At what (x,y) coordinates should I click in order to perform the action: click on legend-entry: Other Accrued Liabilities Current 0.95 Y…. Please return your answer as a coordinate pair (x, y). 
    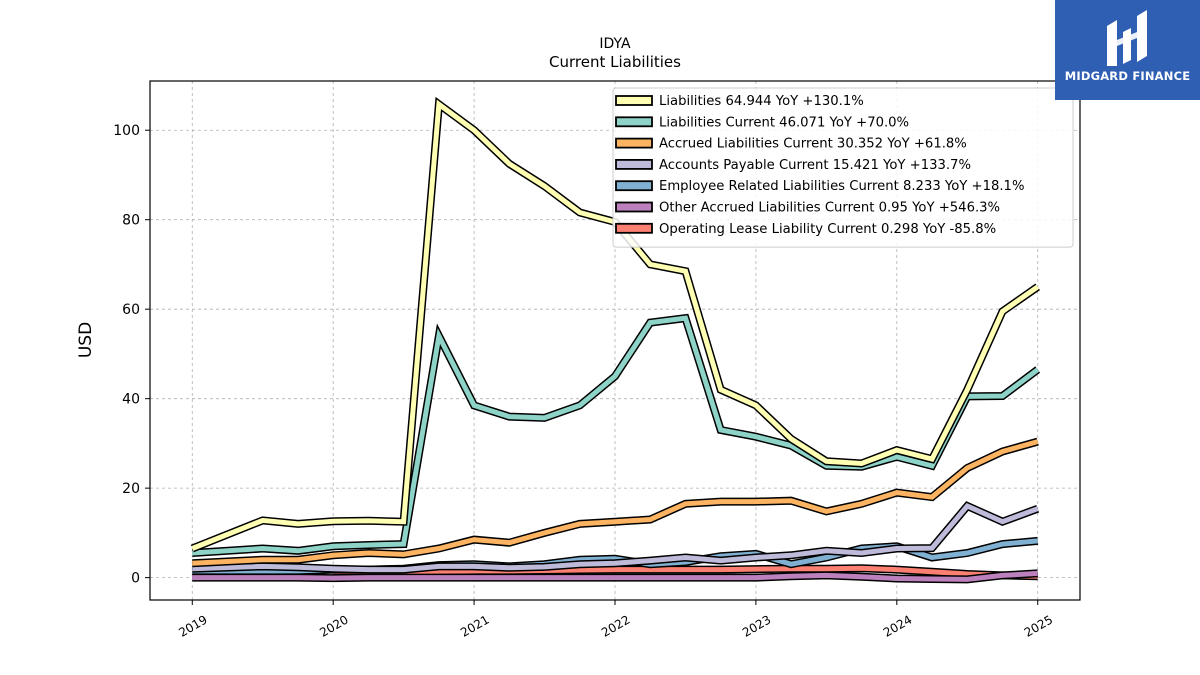
    Looking at the image, I should click on (829, 208).